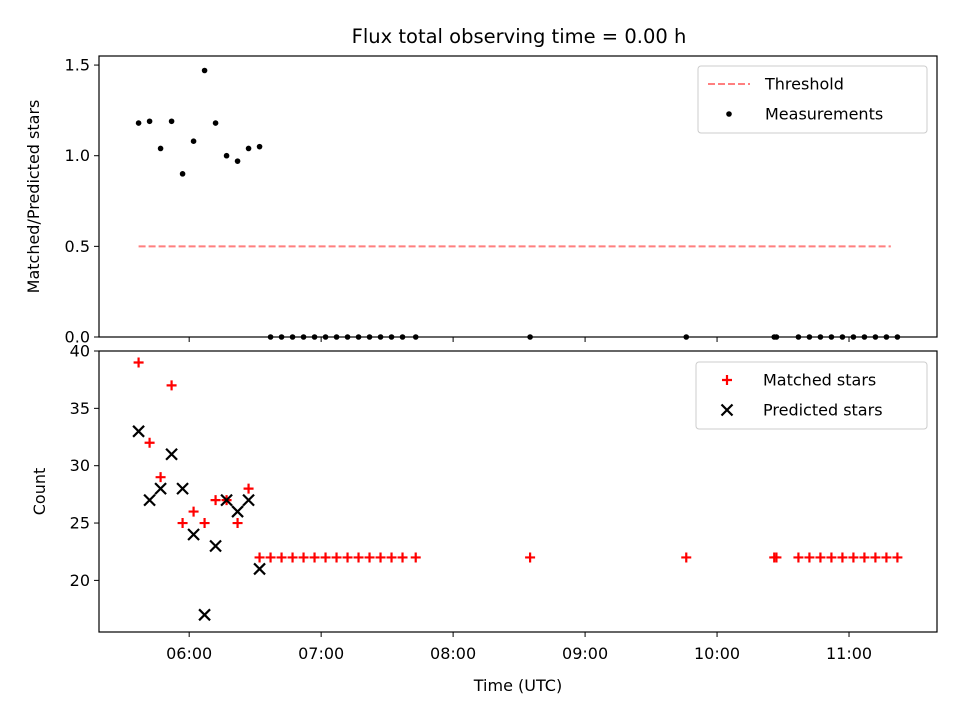  I want to click on x-tick-label: 09:00, so click(585, 653).